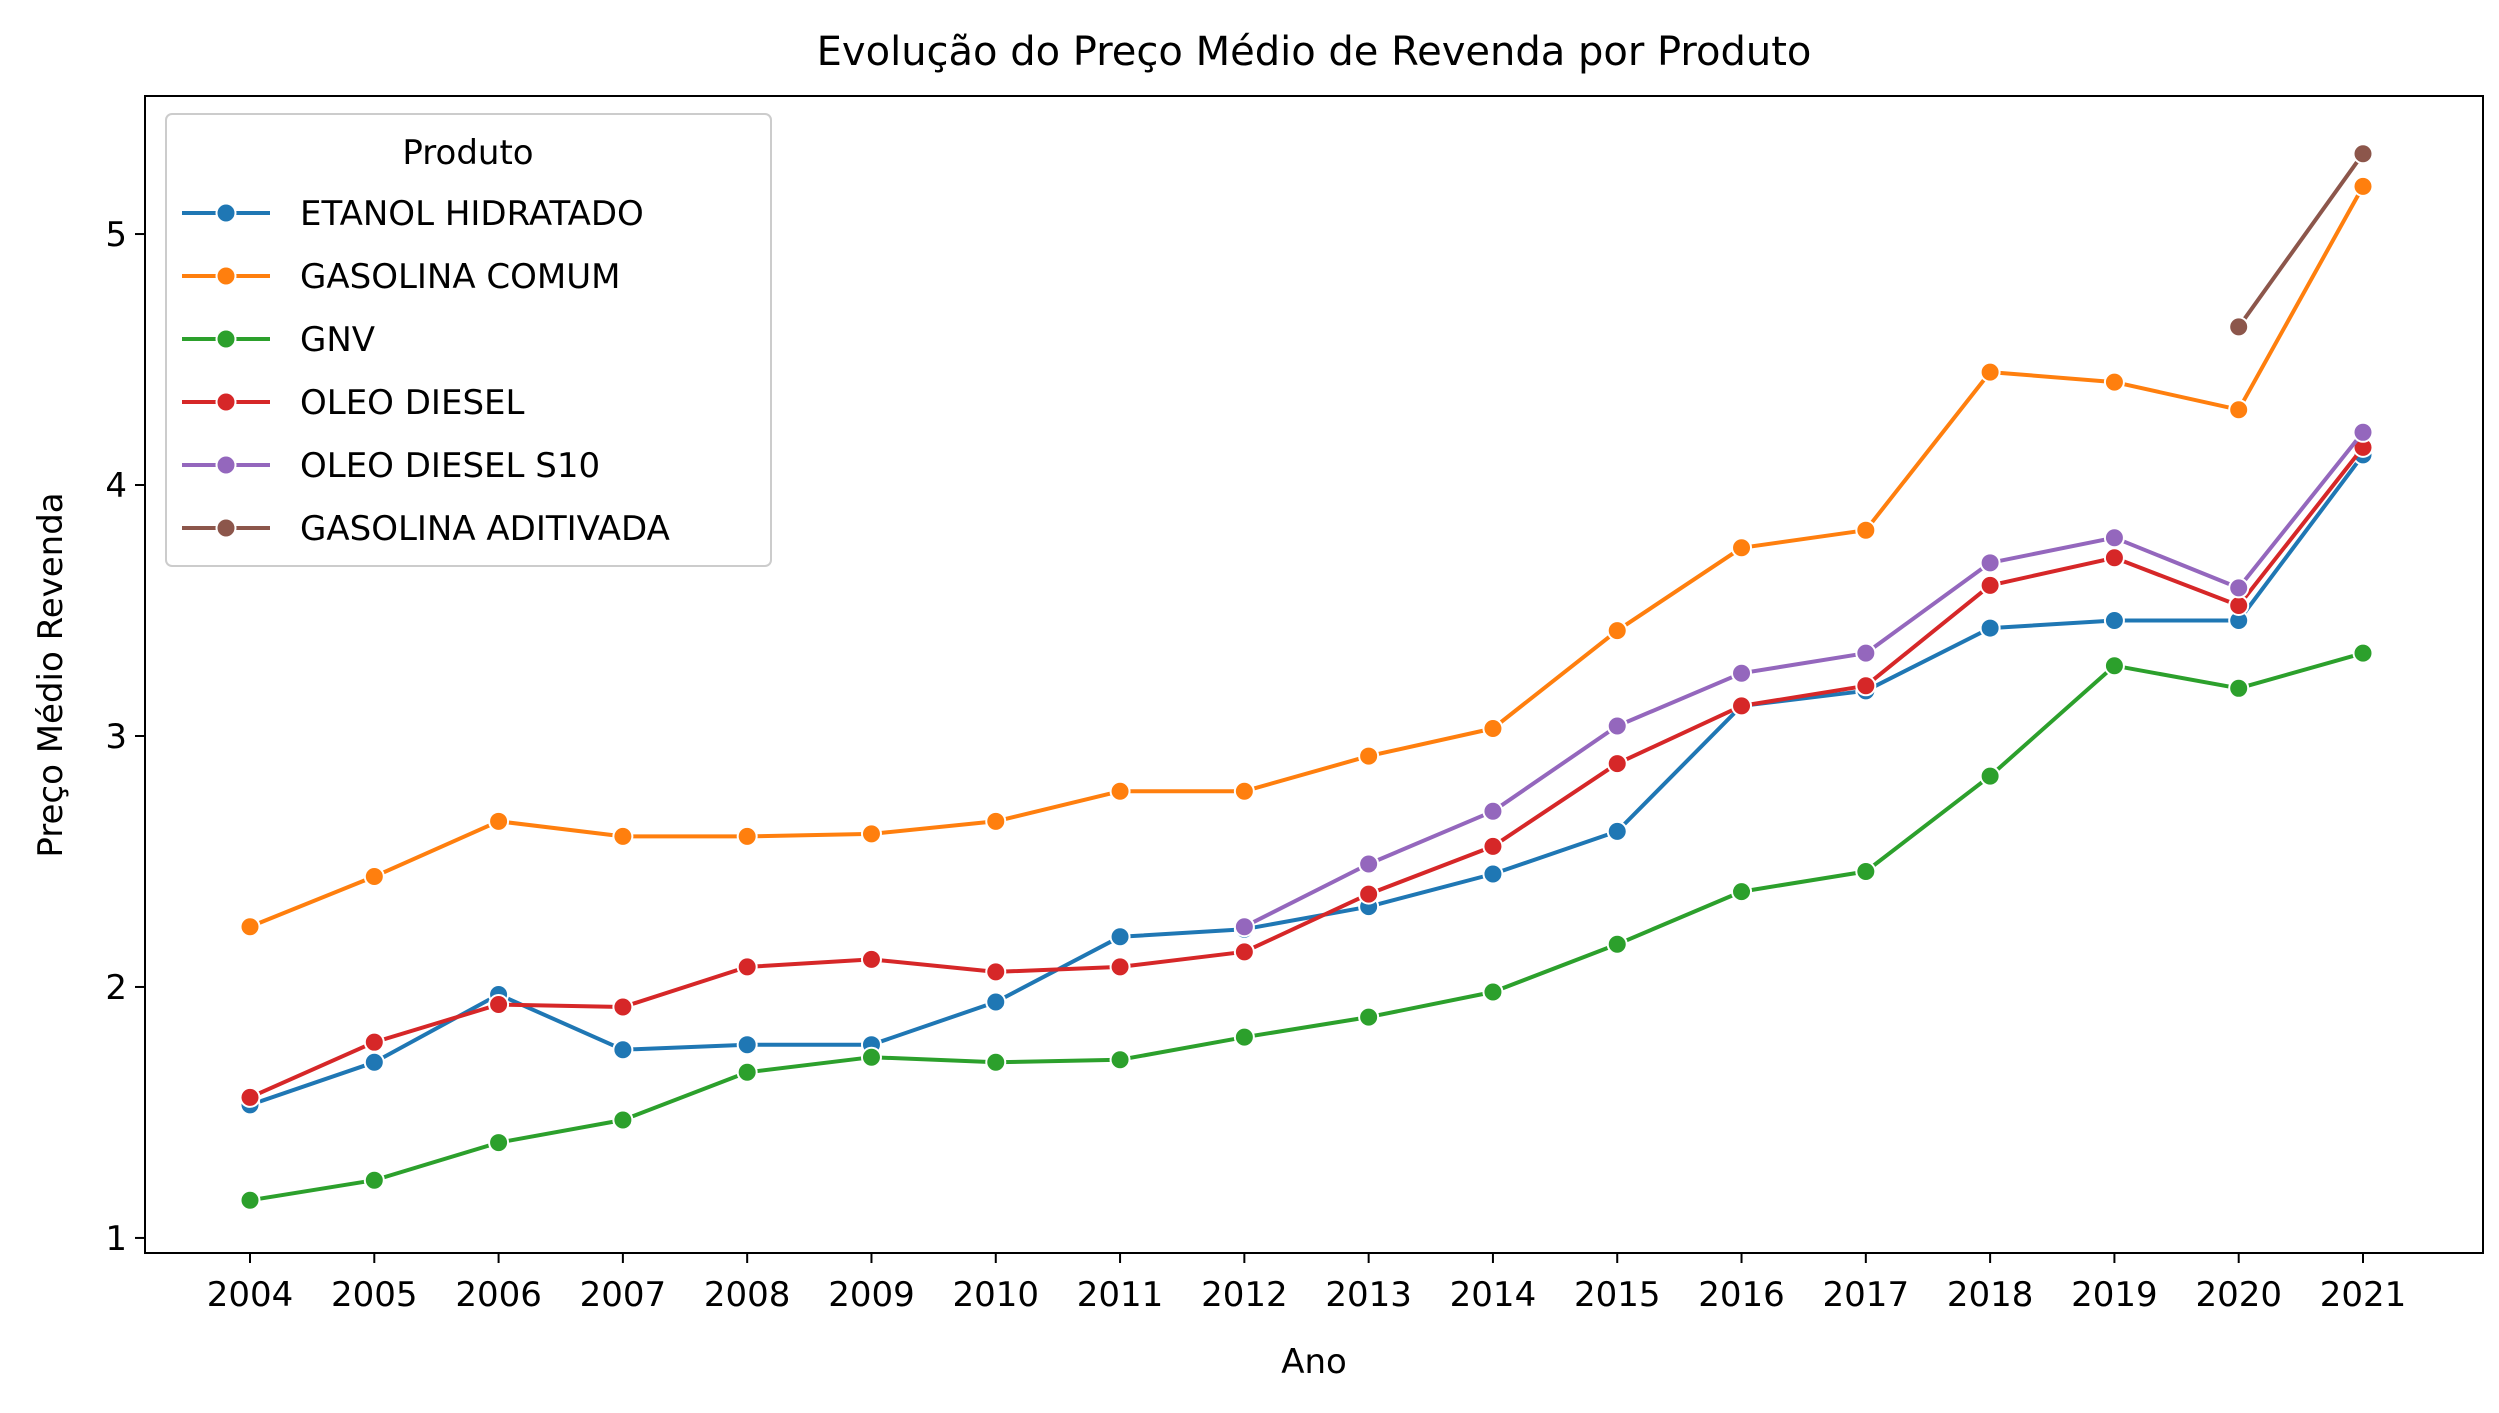 This screenshot has width=2499, height=1413. Describe the element at coordinates (1368, 1295) in the screenshot. I see `x-tick-label: 2013` at that location.